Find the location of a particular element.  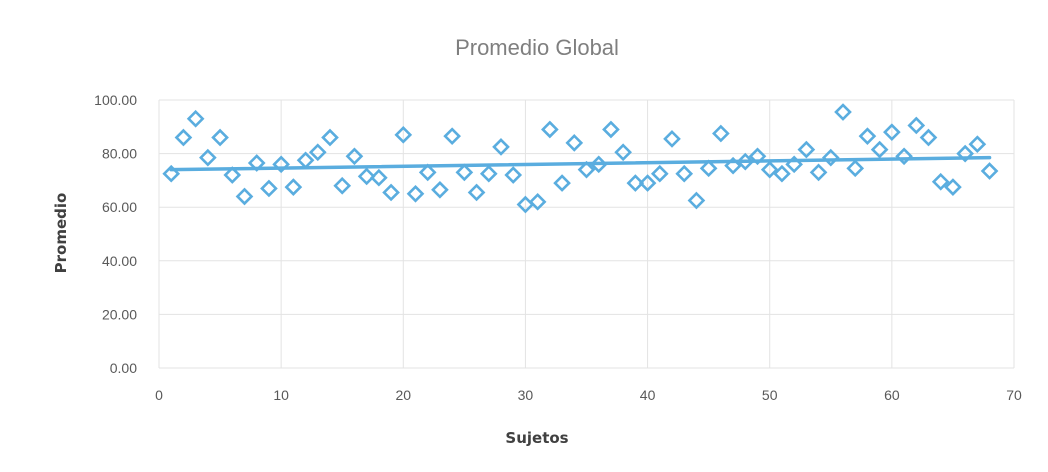

y-tick-label: 80.00 is located at coordinates (119, 154).